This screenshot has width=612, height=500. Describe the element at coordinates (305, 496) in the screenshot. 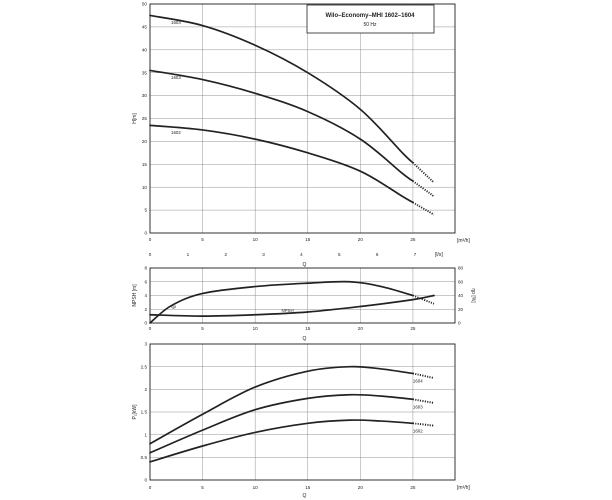

I see `power-x-label: Q` at that location.